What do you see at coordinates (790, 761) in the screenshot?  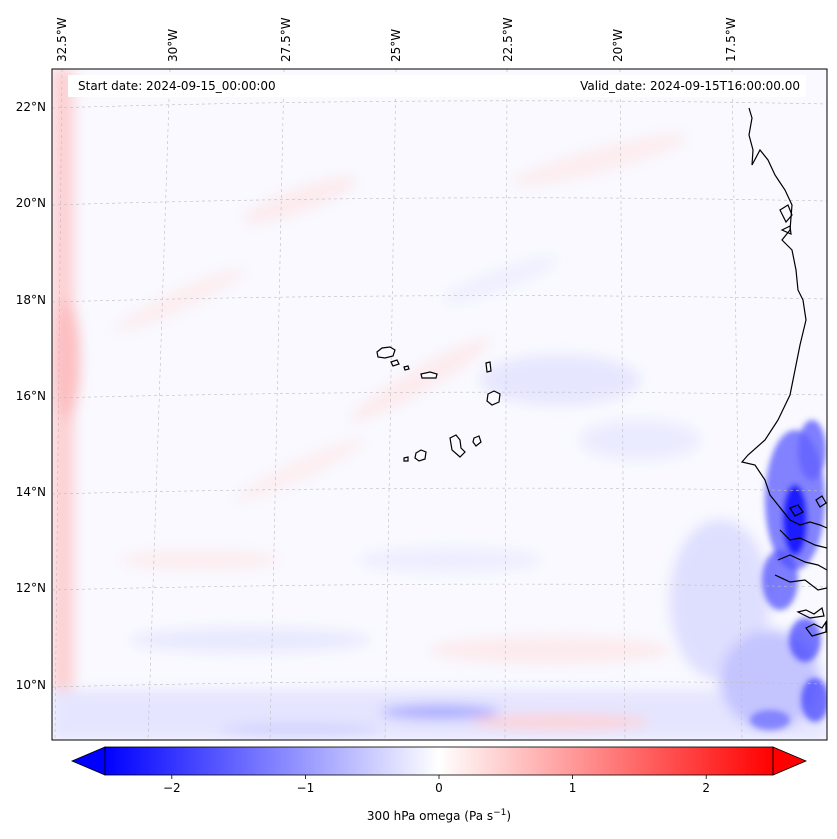 I see `colorbar-extend-max` at bounding box center [790, 761].